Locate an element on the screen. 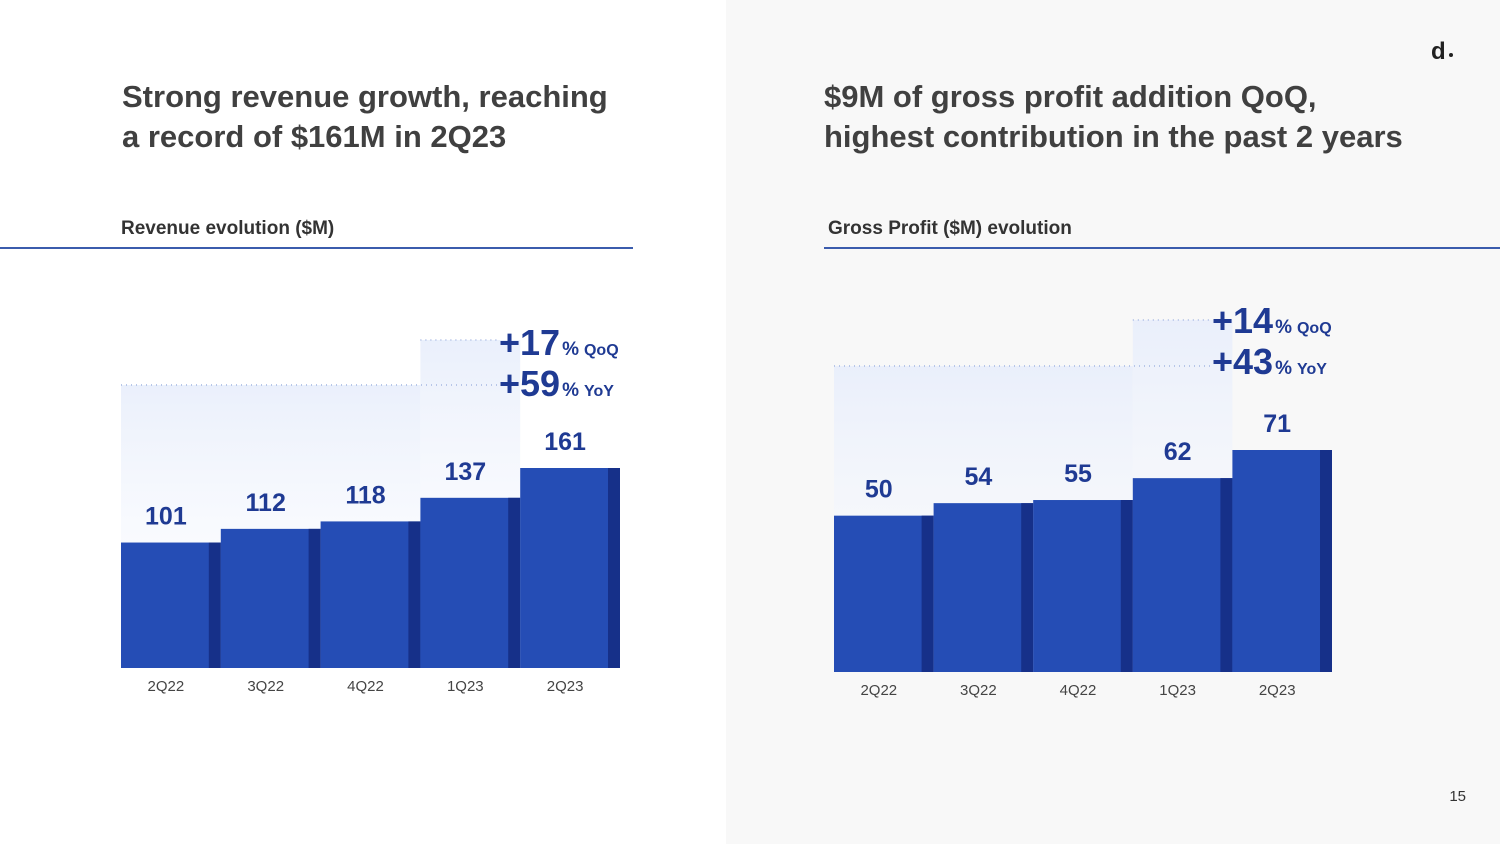  growth-yoy: +43% YoY is located at coordinates (1269, 361).